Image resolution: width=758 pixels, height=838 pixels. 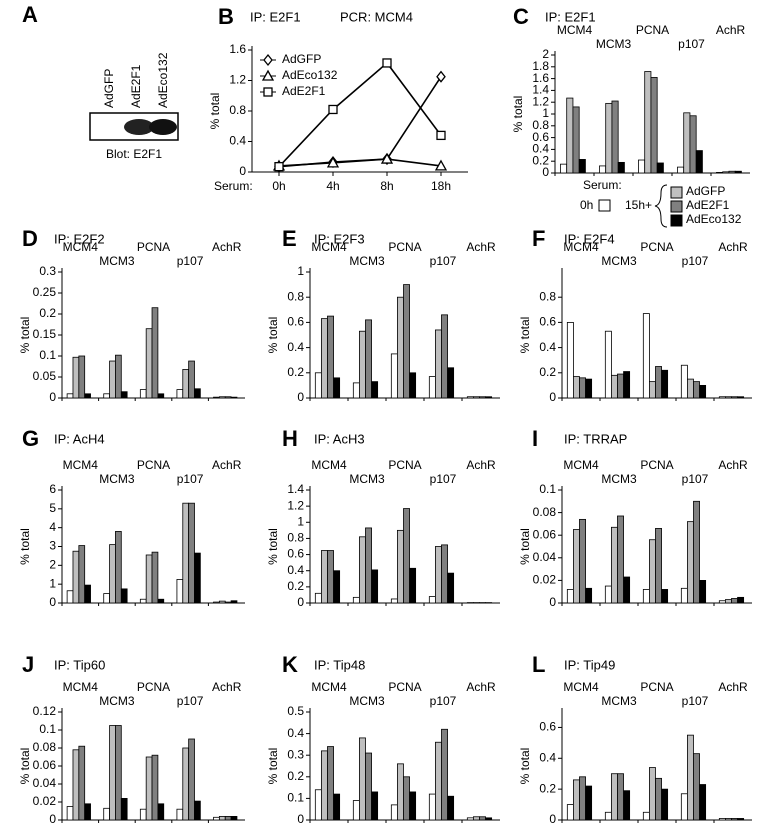 What do you see at coordinates (619, 261) in the screenshot?
I see `category-label: MCM3` at bounding box center [619, 261].